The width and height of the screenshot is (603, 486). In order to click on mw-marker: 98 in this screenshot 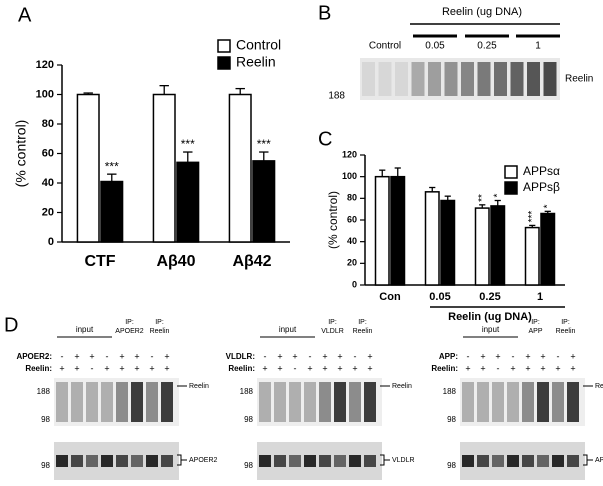, I will do `click(45, 465)`.